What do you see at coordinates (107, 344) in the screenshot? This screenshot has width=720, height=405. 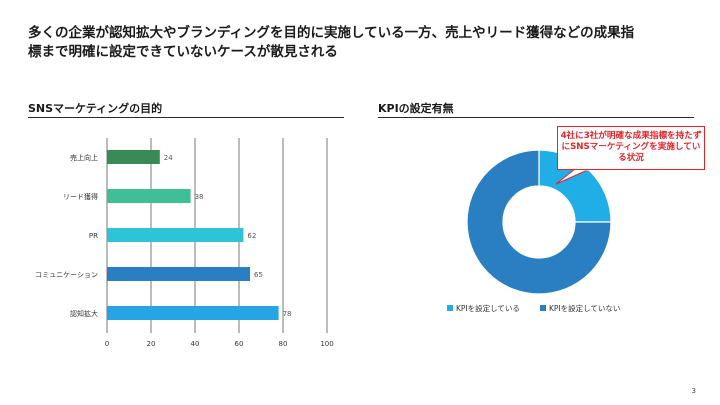 I see `x-tick-label: 0` at bounding box center [107, 344].